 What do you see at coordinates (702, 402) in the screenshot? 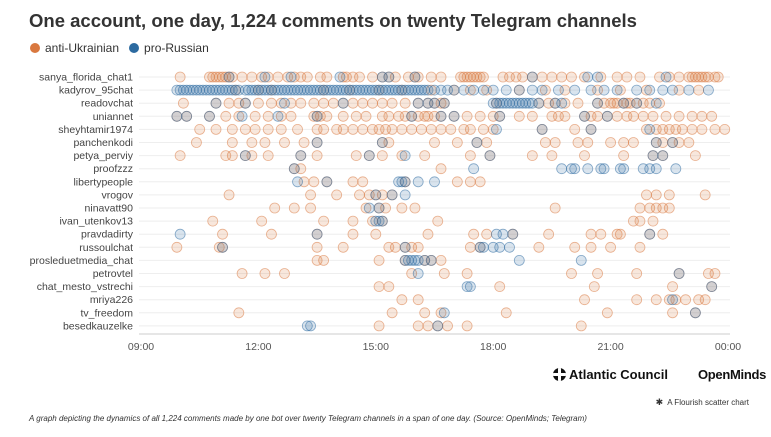
I see `flourish-attribution: ✱ A Flourish scatter chart` at bounding box center [702, 402].